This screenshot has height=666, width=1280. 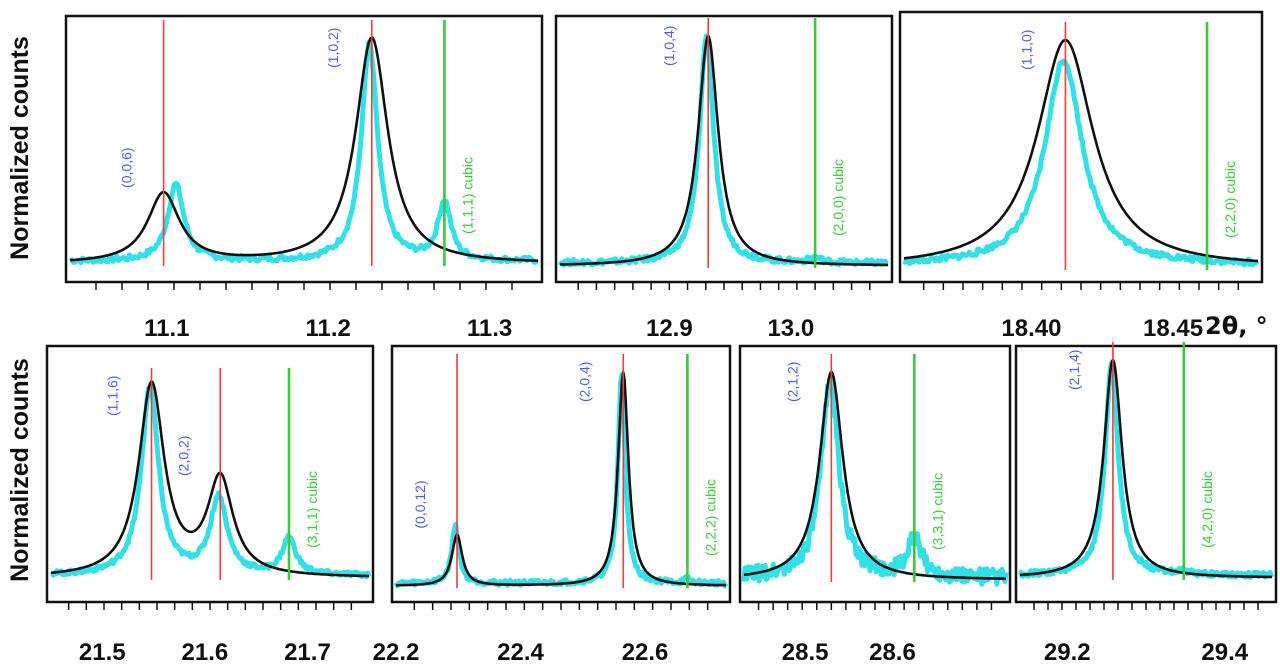 What do you see at coordinates (792, 382) in the screenshot?
I see `peak-label-6-1: (2,1,2)` at bounding box center [792, 382].